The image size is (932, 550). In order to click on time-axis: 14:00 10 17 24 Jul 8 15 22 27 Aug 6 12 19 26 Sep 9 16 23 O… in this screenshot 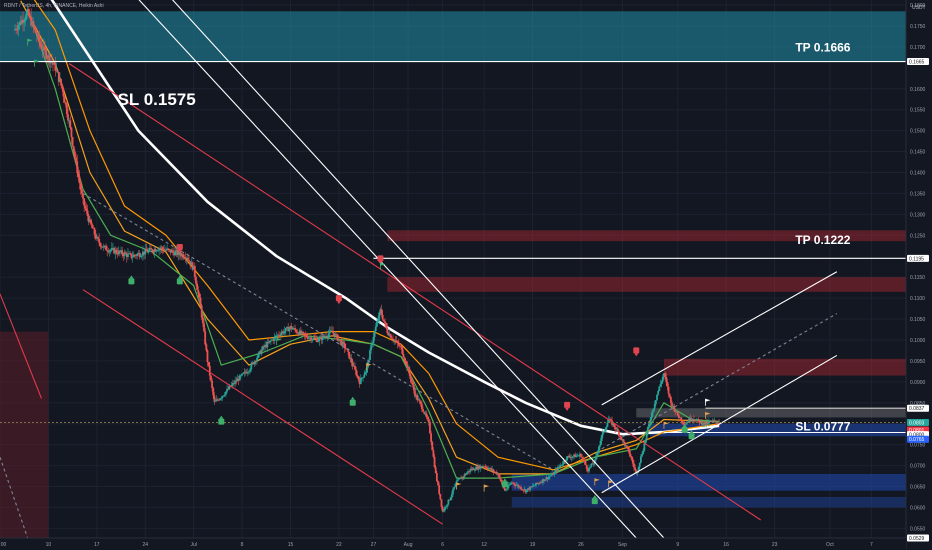, I will do `click(453, 543)`.